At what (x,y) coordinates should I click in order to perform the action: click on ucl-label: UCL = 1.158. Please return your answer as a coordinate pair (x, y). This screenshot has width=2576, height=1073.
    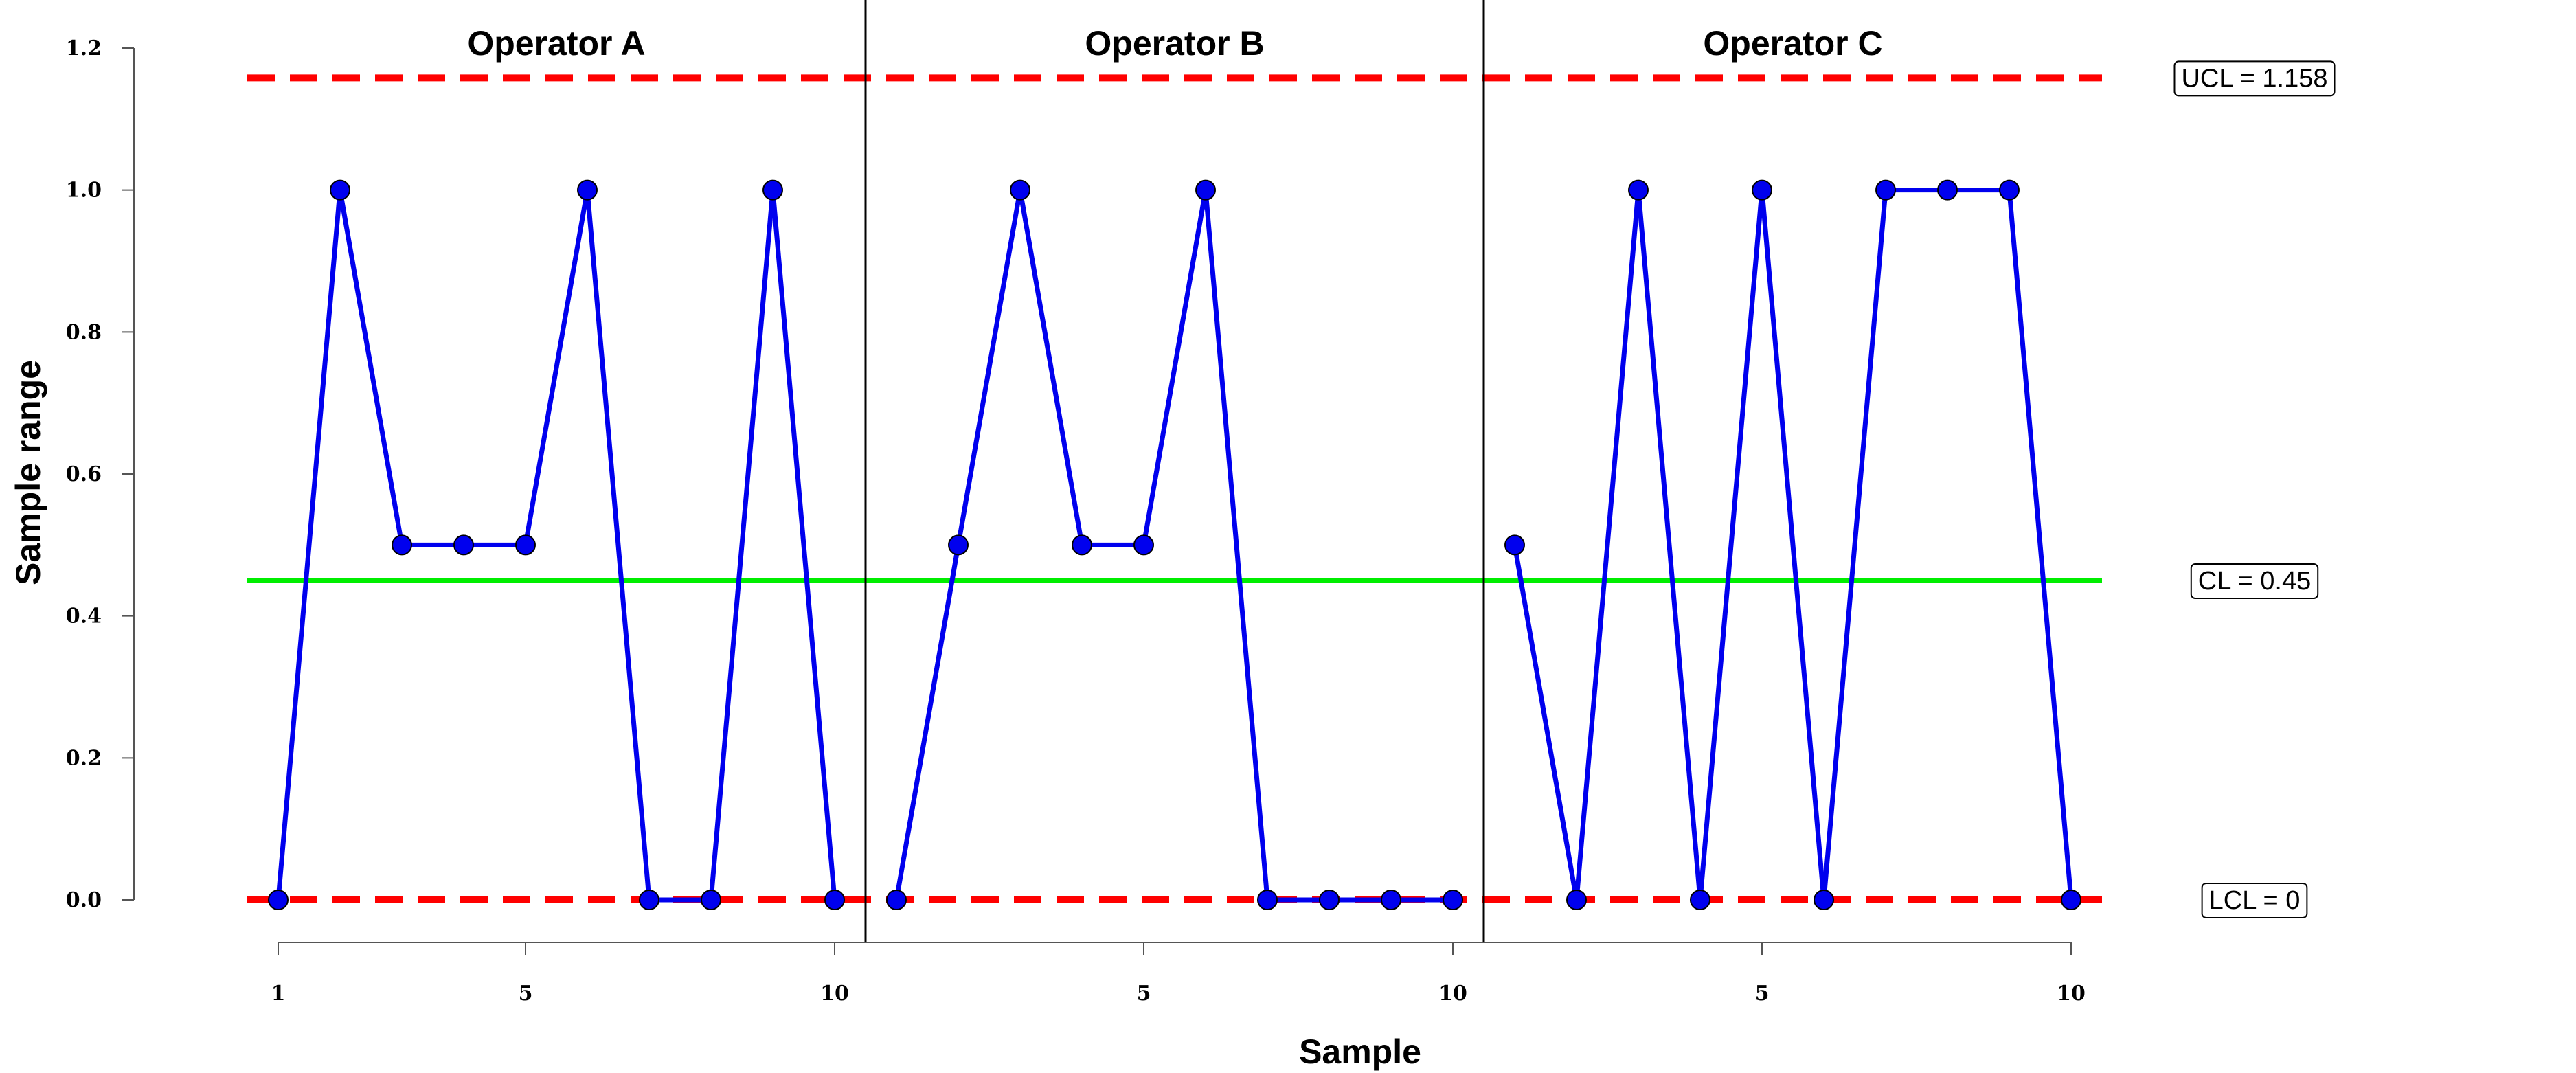
    Looking at the image, I should click on (2254, 78).